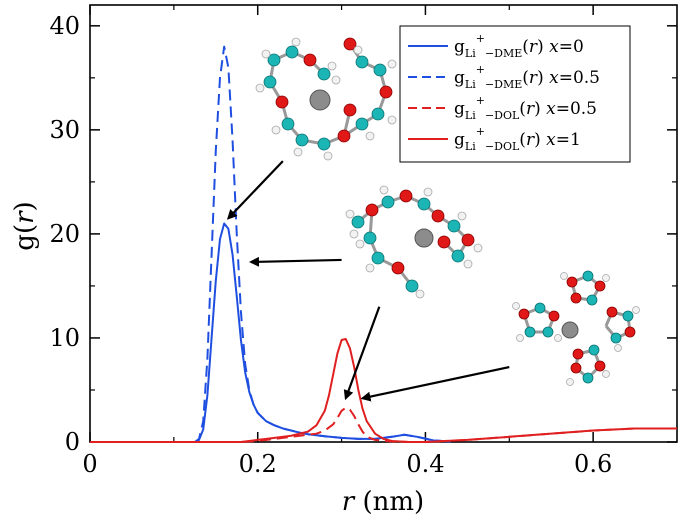  I want to click on y-axis-label-var: r, so click(25, 217).